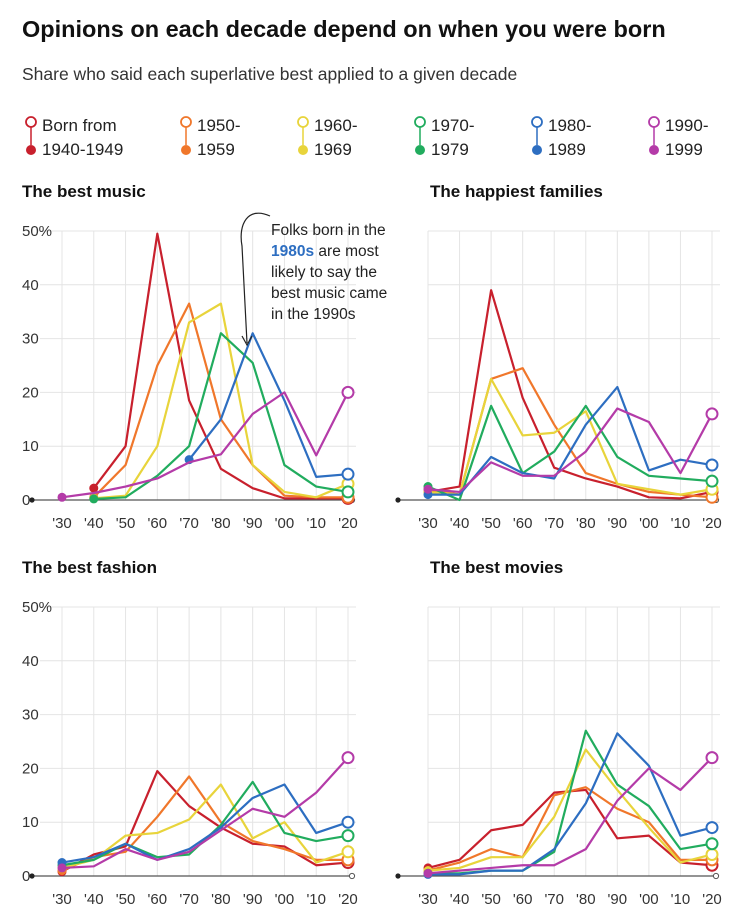  What do you see at coordinates (247, 341) in the screenshot?
I see `annotation-arrowhead` at bounding box center [247, 341].